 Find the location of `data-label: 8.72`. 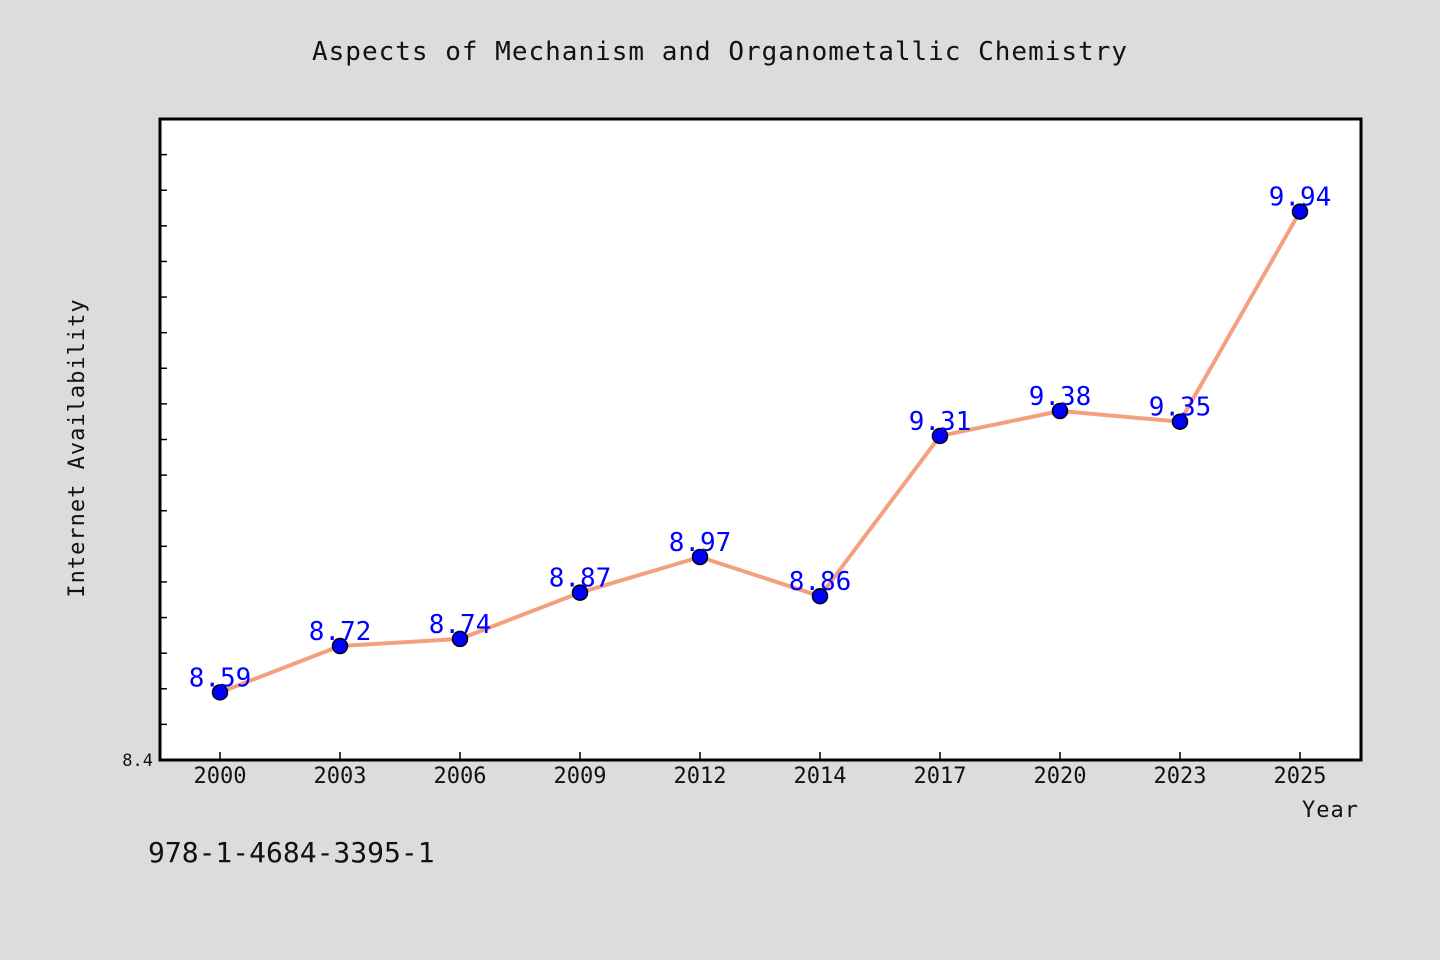

data-label: 8.72 is located at coordinates (340, 632).